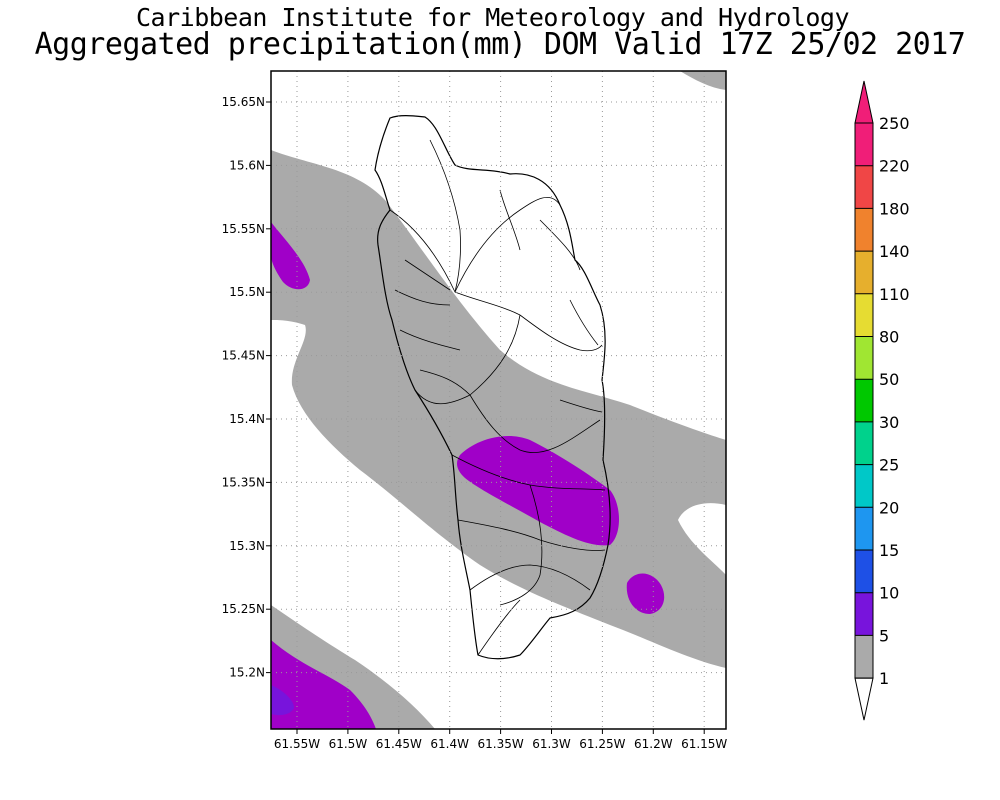 The width and height of the screenshot is (1000, 800). What do you see at coordinates (884, 635) in the screenshot?
I see `colorbar-level-label: 5` at bounding box center [884, 635].